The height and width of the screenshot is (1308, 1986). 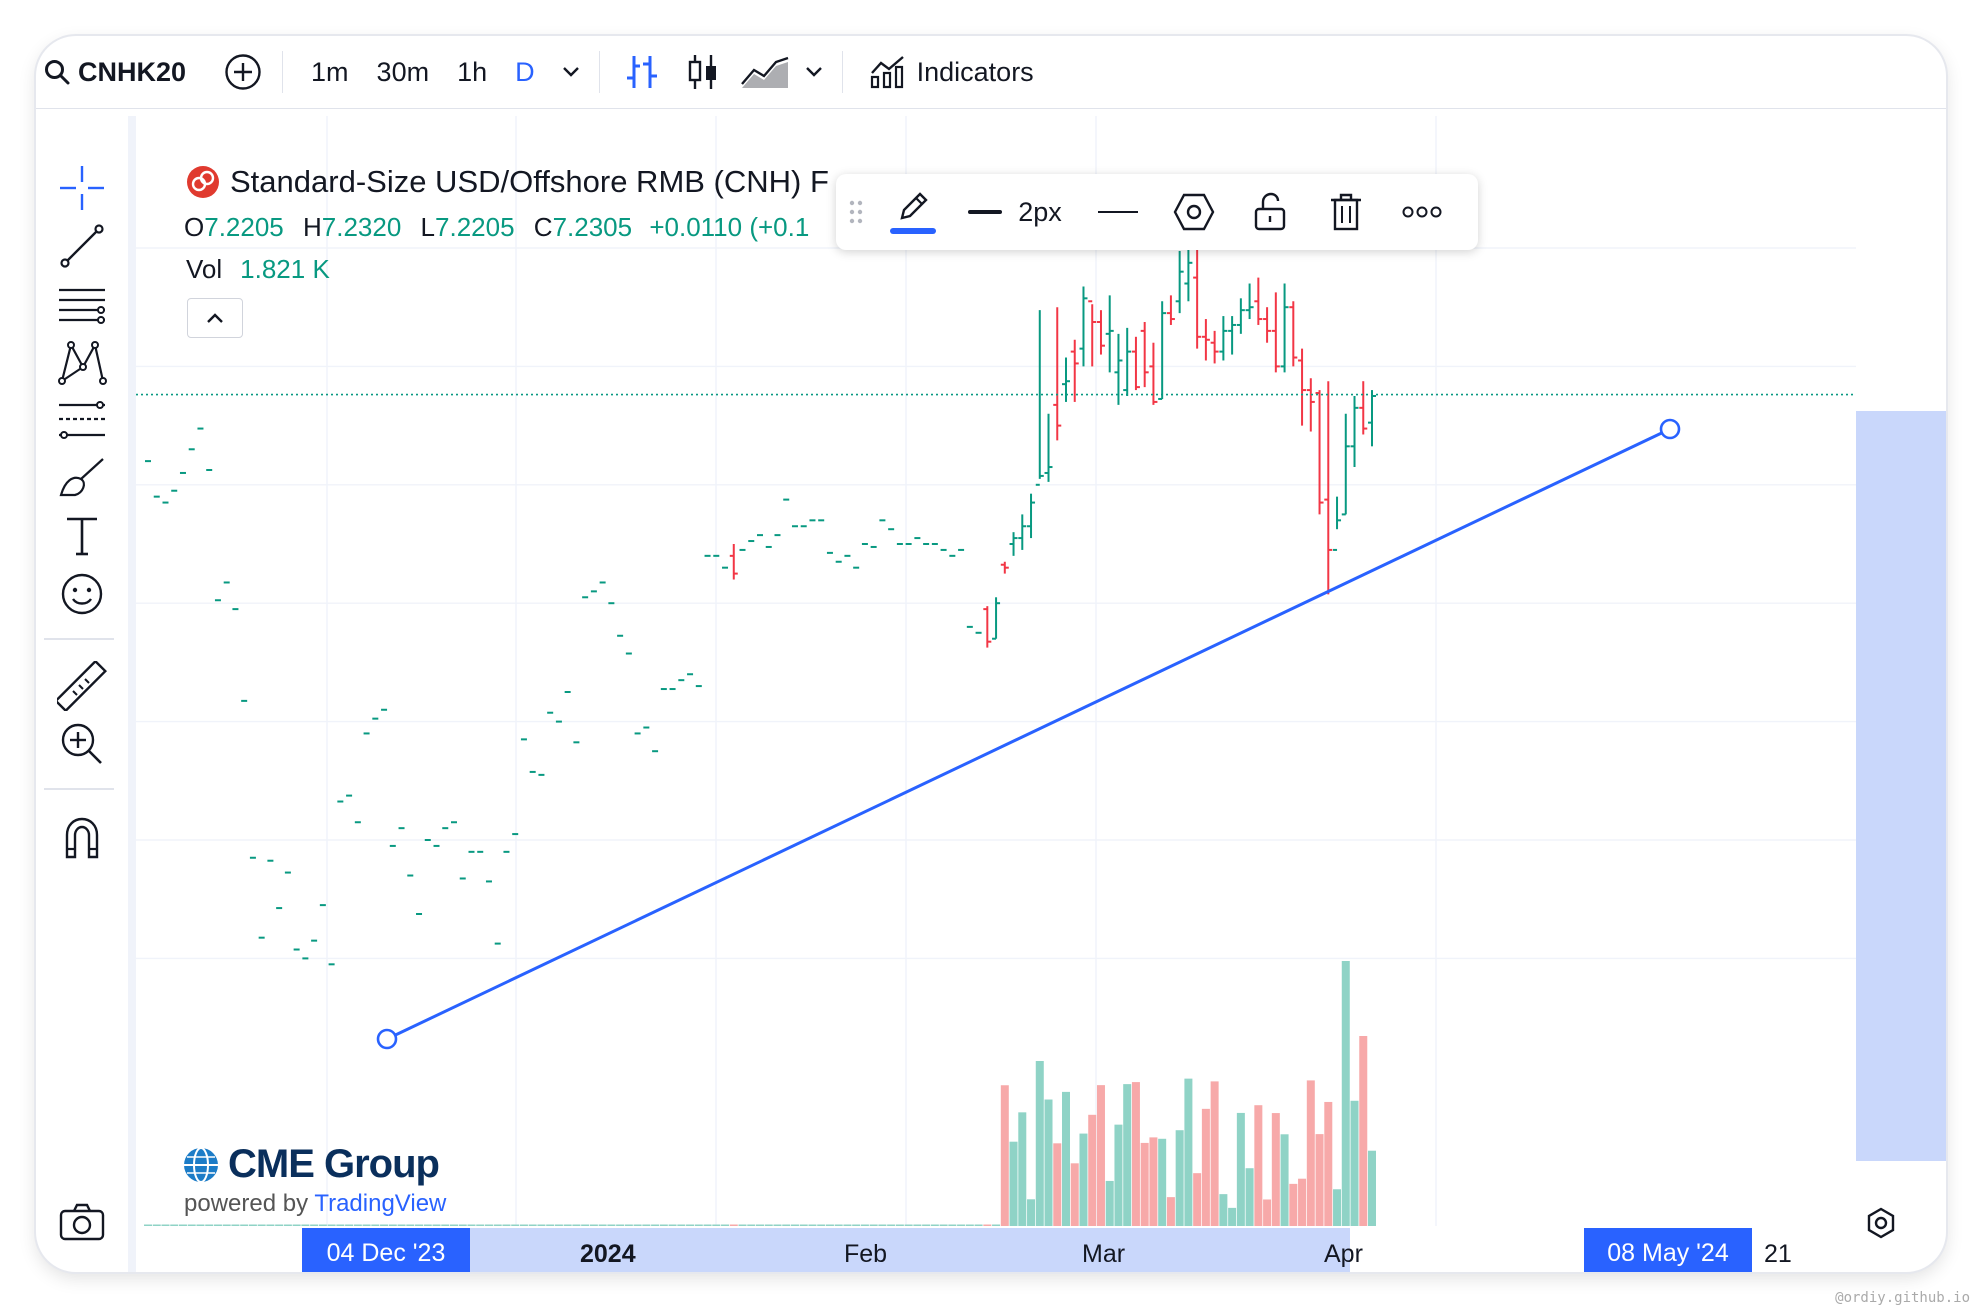 I want to click on unlock-icon, so click(x=1270, y=211).